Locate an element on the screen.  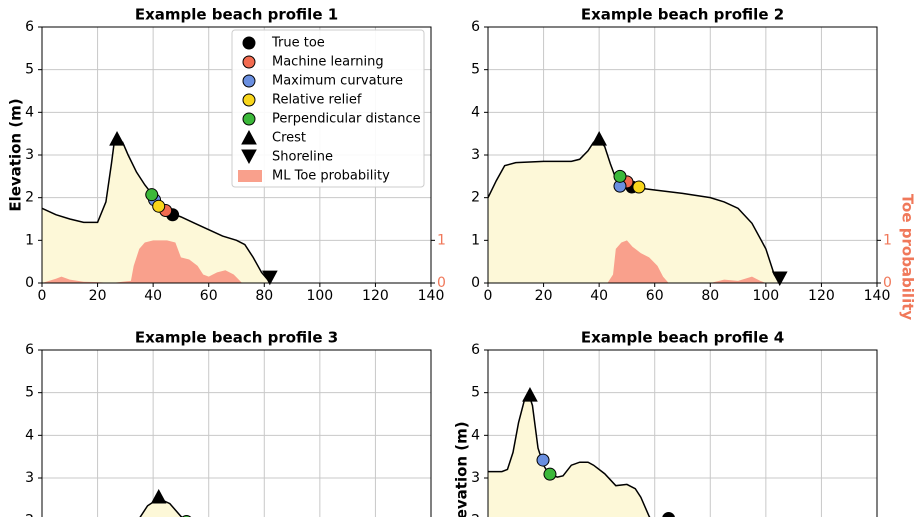
legend-label: Machine learning is located at coordinates (328, 62).